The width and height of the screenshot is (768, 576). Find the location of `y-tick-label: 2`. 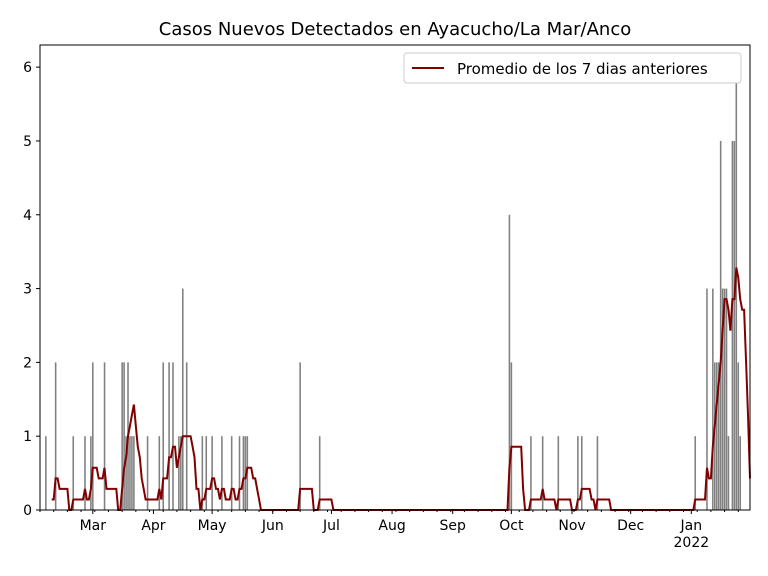

y-tick-label: 2 is located at coordinates (27, 363).